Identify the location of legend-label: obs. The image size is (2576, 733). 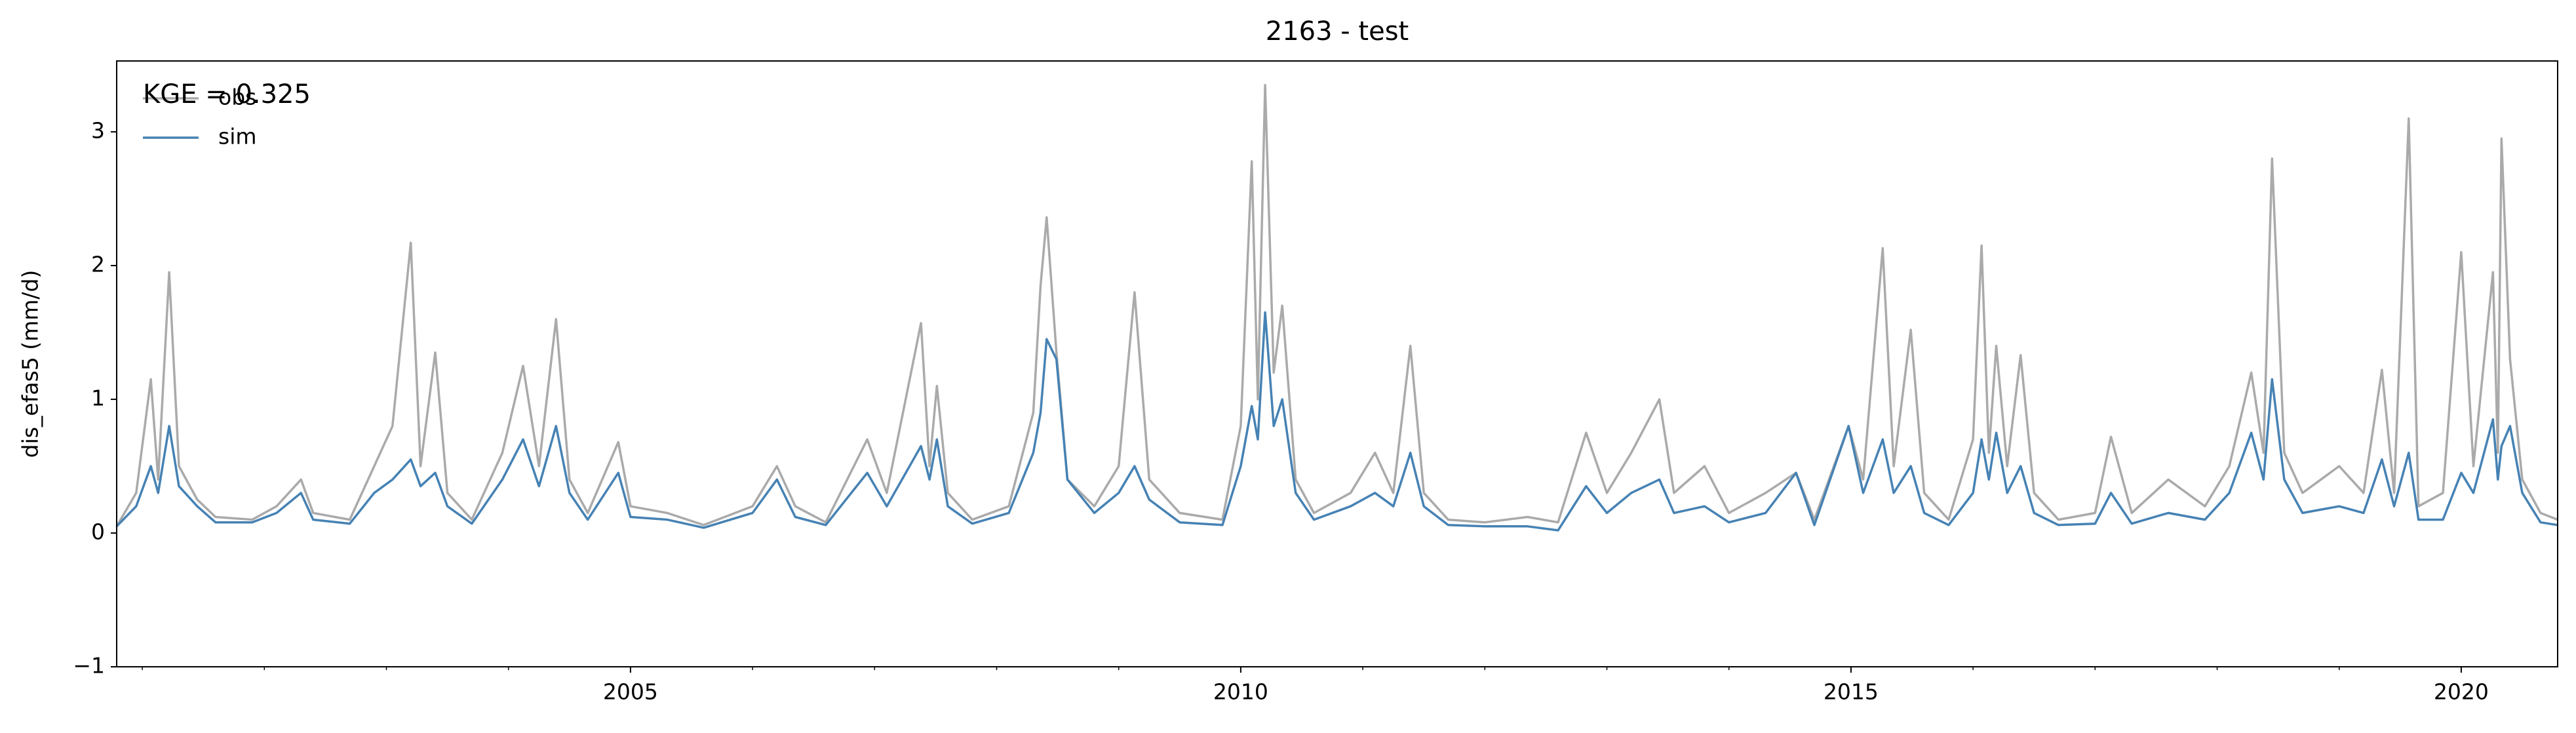
(237, 97).